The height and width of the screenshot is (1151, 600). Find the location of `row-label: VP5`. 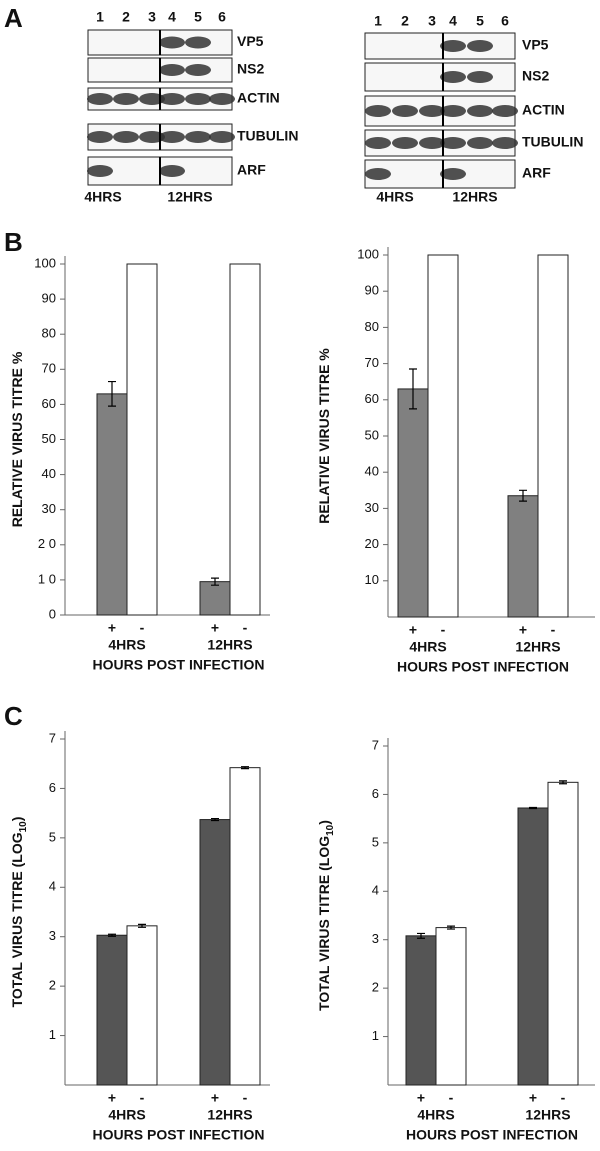

row-label: VP5 is located at coordinates (535, 45).